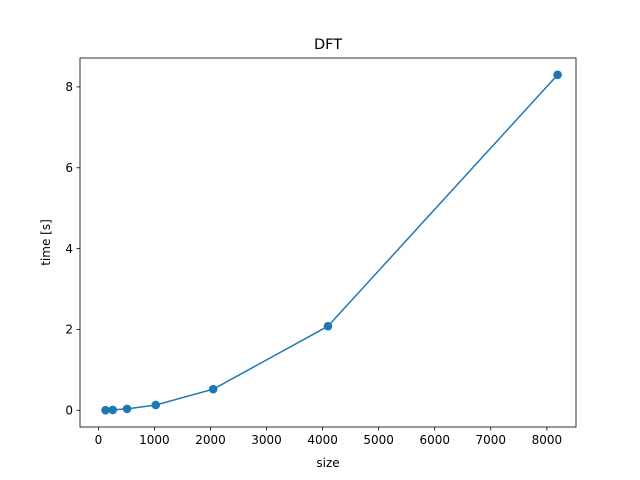  Describe the element at coordinates (69, 249) in the screenshot. I see `y-tick-label: 4` at that location.